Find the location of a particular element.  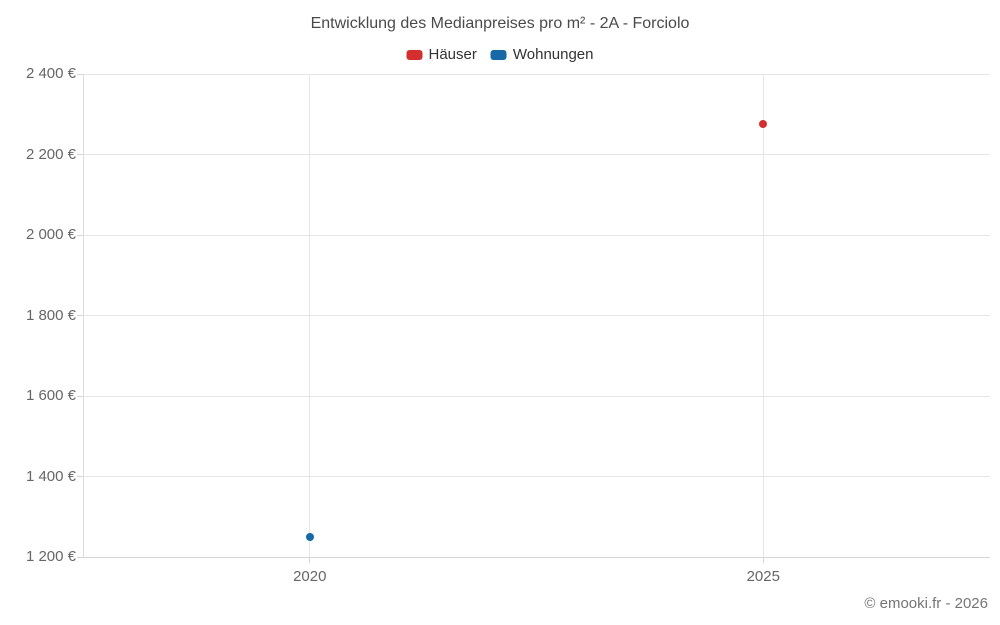

legend-swatch-wohnungen is located at coordinates (498, 54).